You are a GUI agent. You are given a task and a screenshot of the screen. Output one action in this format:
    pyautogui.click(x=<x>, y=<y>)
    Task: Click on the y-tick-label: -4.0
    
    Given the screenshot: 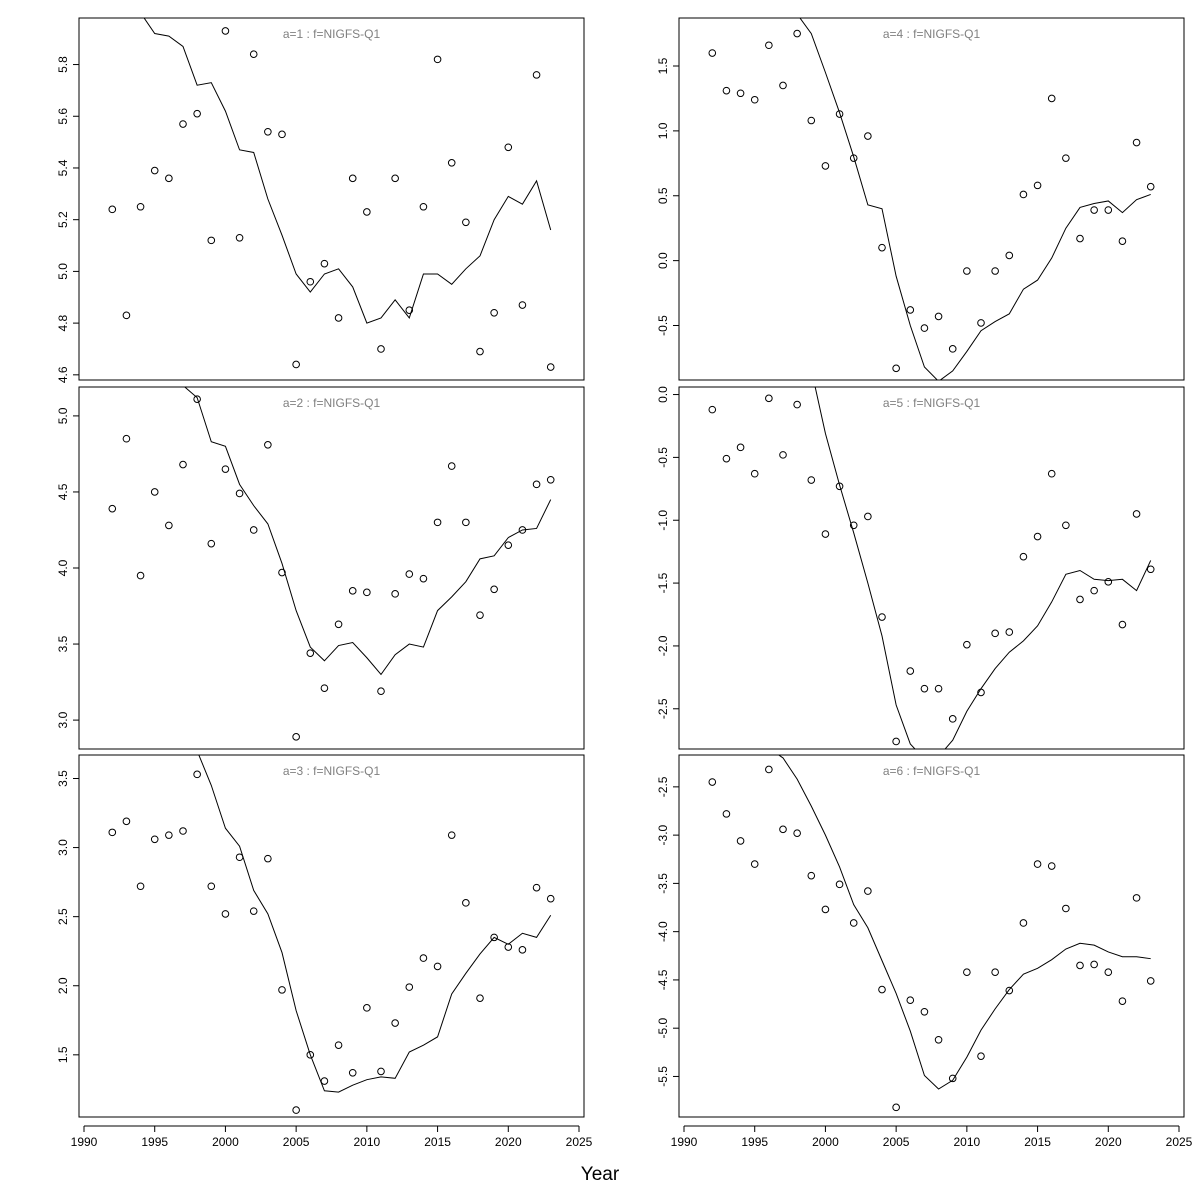 What is the action you would take?
    pyautogui.click(x=663, y=931)
    